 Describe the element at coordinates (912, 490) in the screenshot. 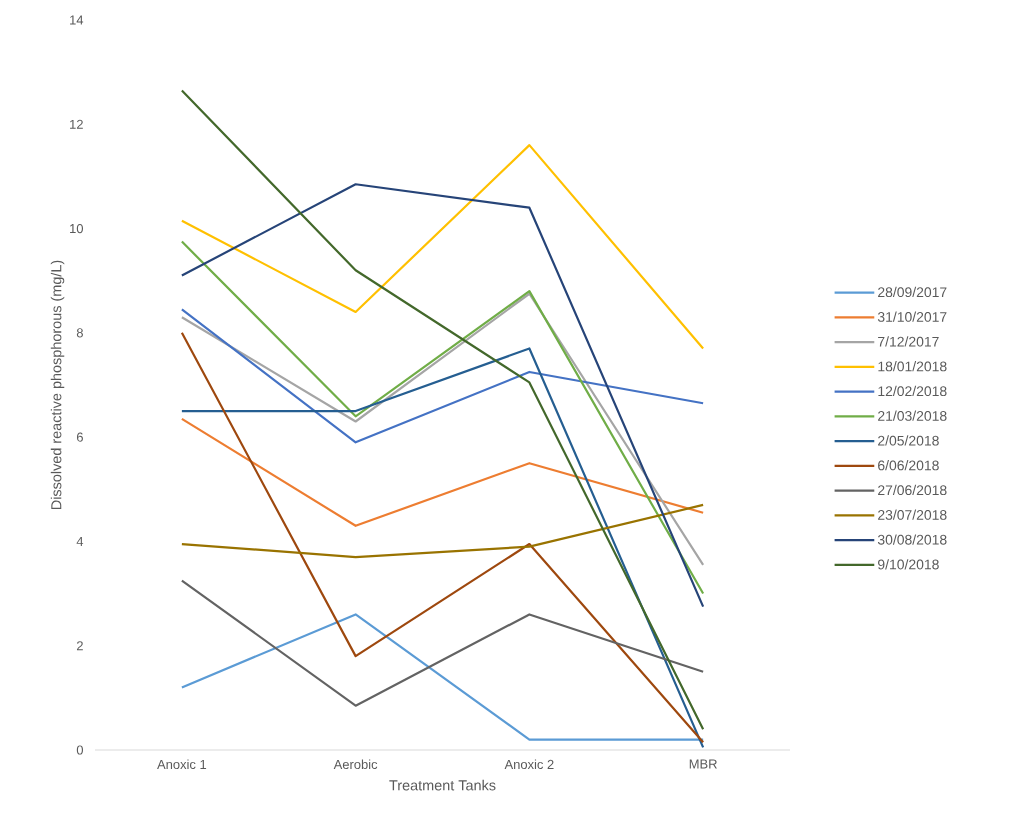

I see `legend-label: 27/06/2018` at that location.